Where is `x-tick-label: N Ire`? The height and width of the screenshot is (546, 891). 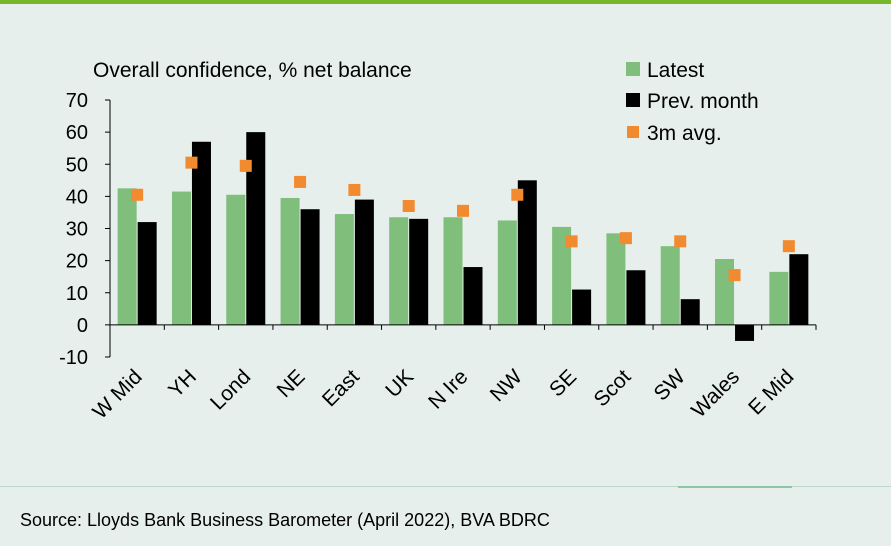 x-tick-label: N Ire is located at coordinates (448, 389).